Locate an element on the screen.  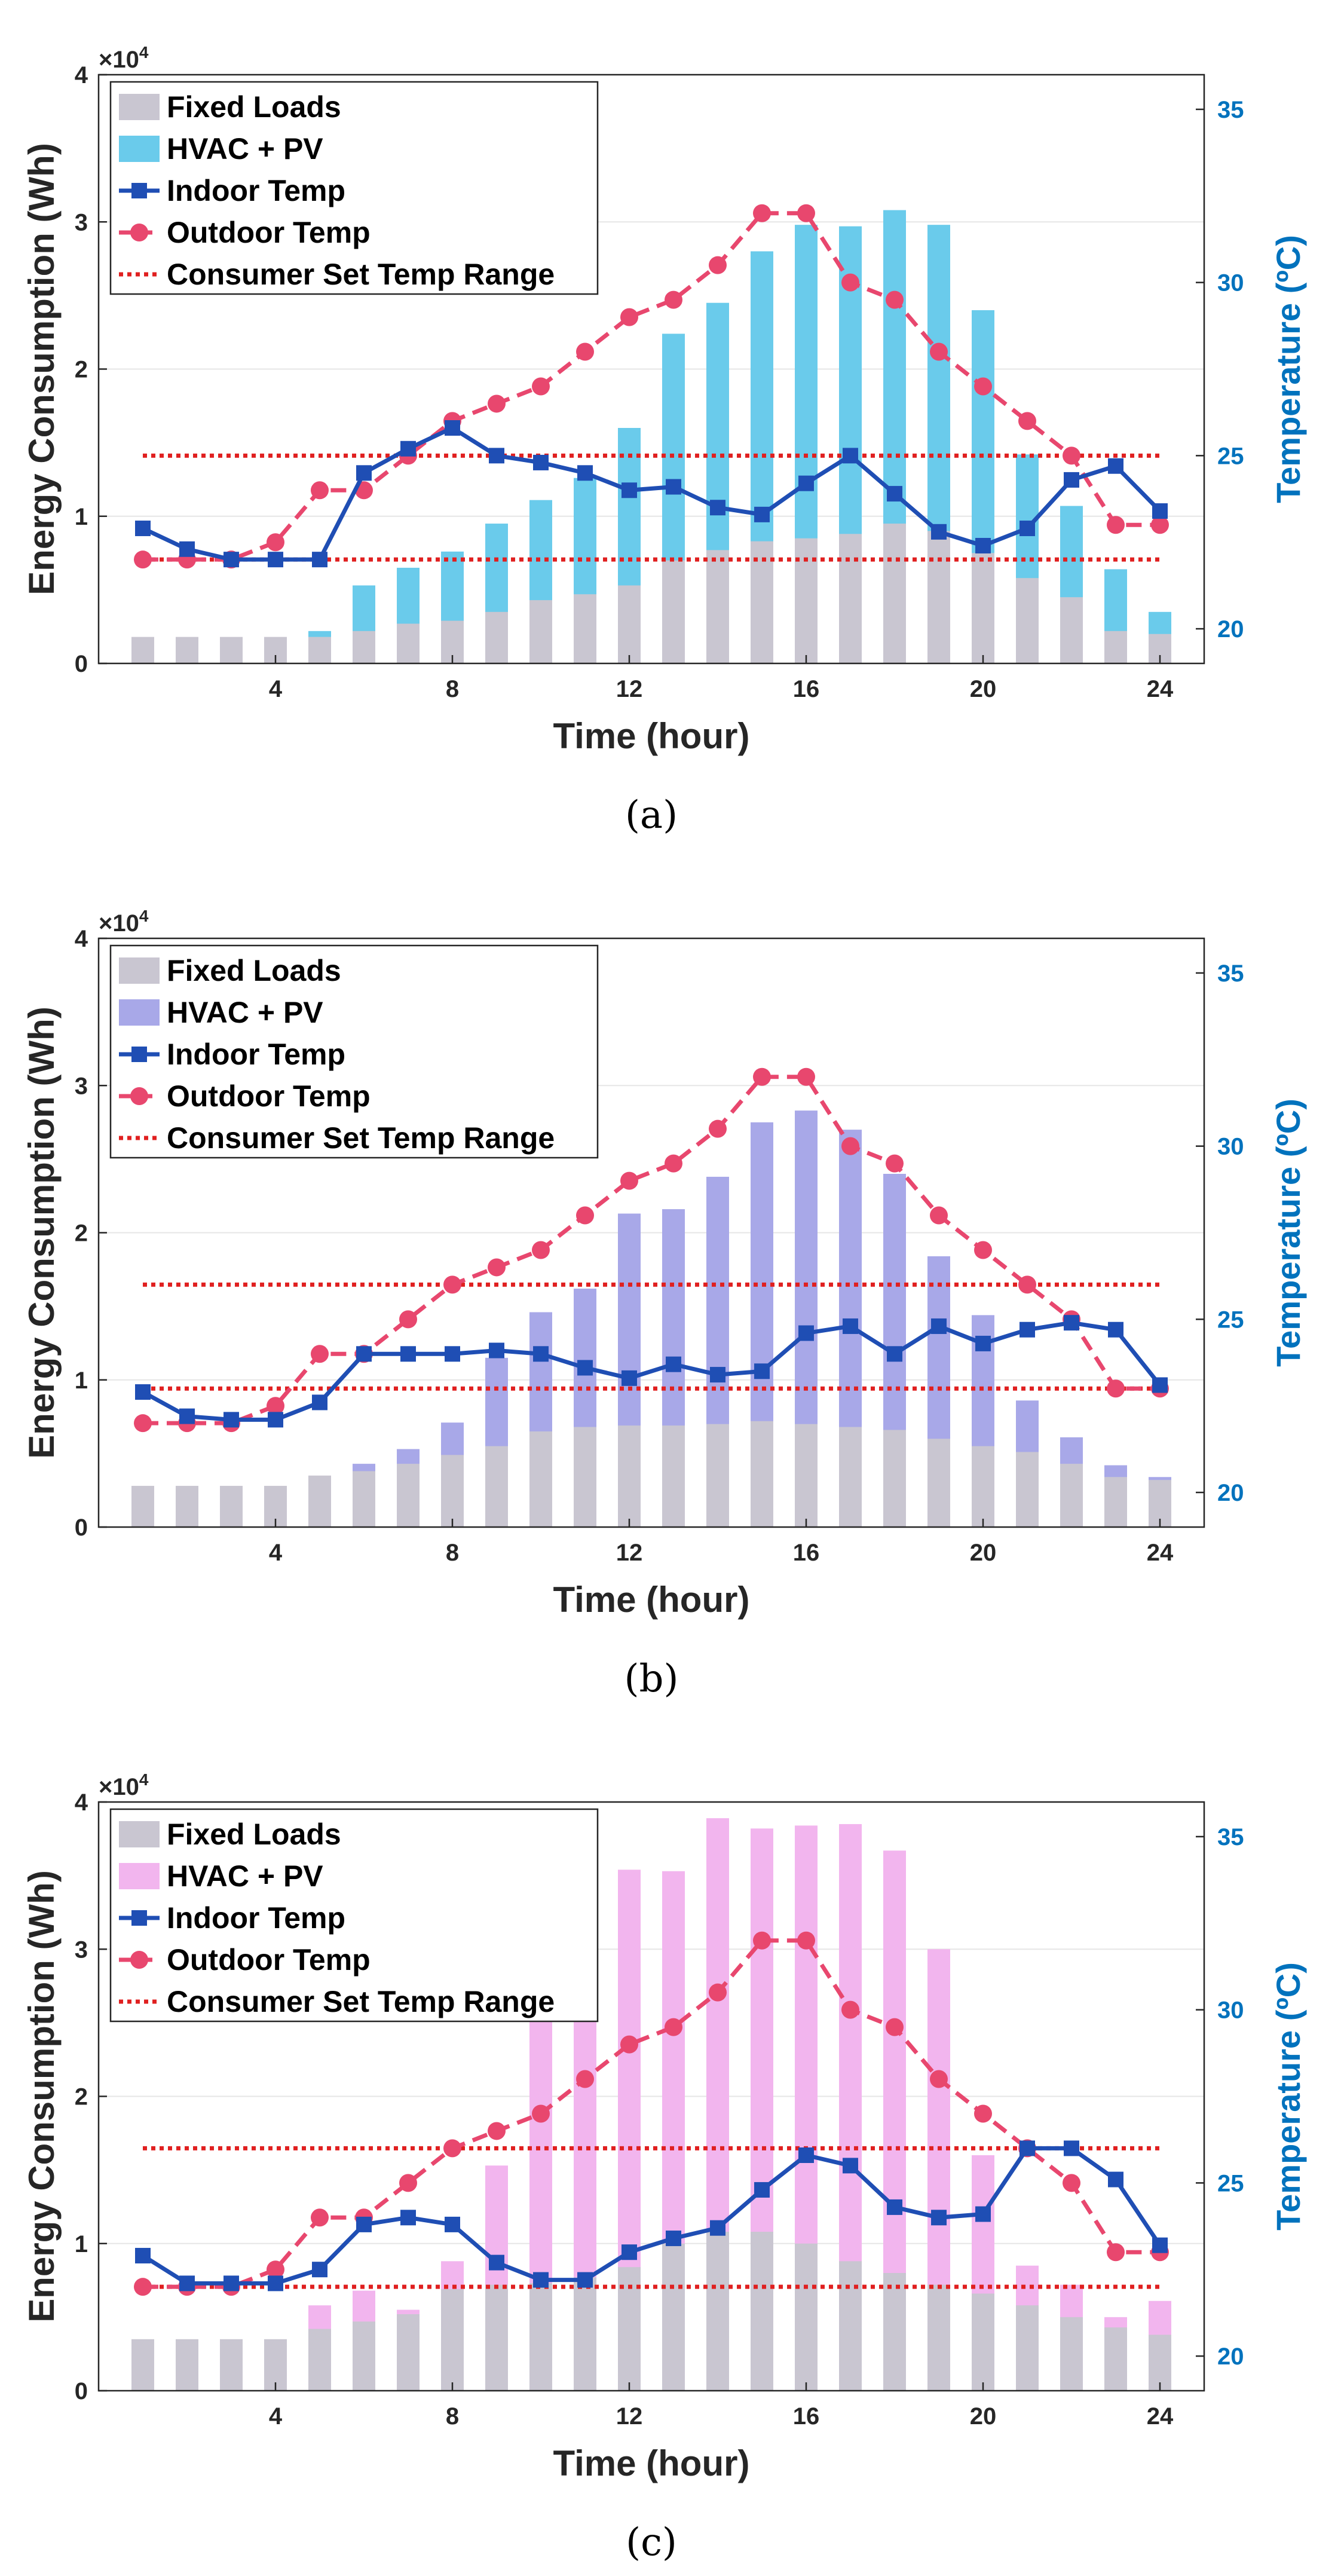
legend-swatch-fixed-loads is located at coordinates (139, 107).